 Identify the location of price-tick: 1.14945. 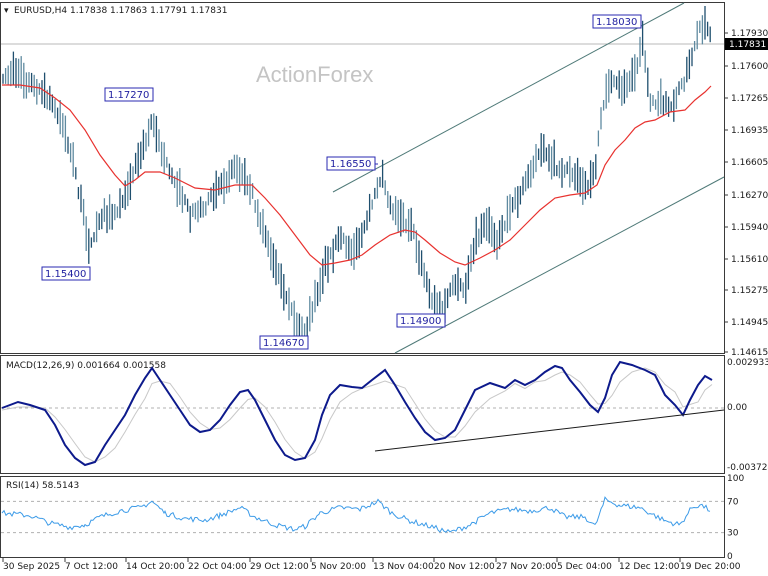
(749, 323).